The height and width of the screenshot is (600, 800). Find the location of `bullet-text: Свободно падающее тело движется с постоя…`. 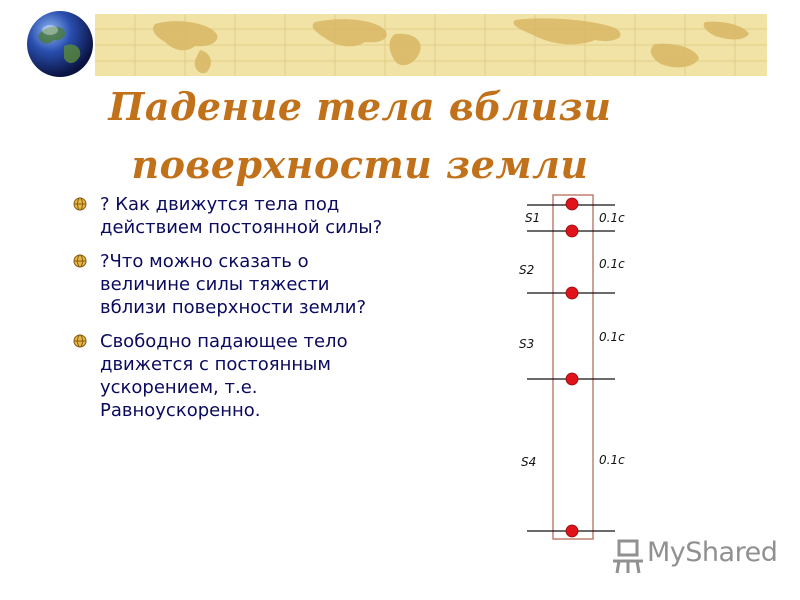

bullet-text: Свободно падающее тело движется с постоя… is located at coordinates (224, 376).